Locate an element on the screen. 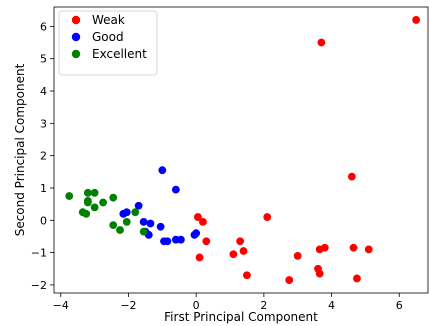  y-tick-label: 3 is located at coordinates (43, 123).